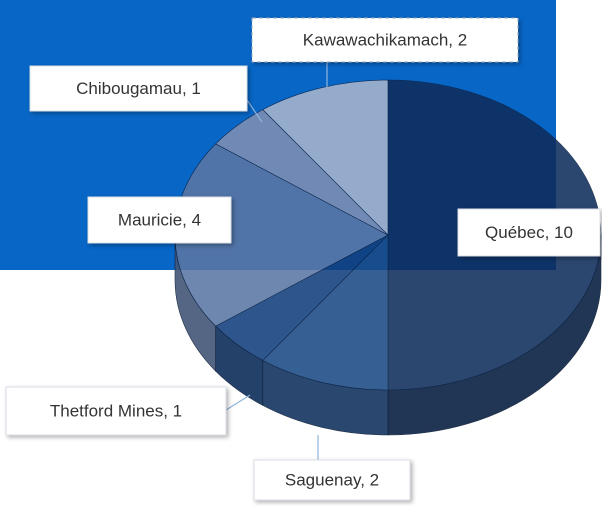 This screenshot has width=602, height=506. I want to click on data-label: Chibougamau, 1, so click(138, 88).